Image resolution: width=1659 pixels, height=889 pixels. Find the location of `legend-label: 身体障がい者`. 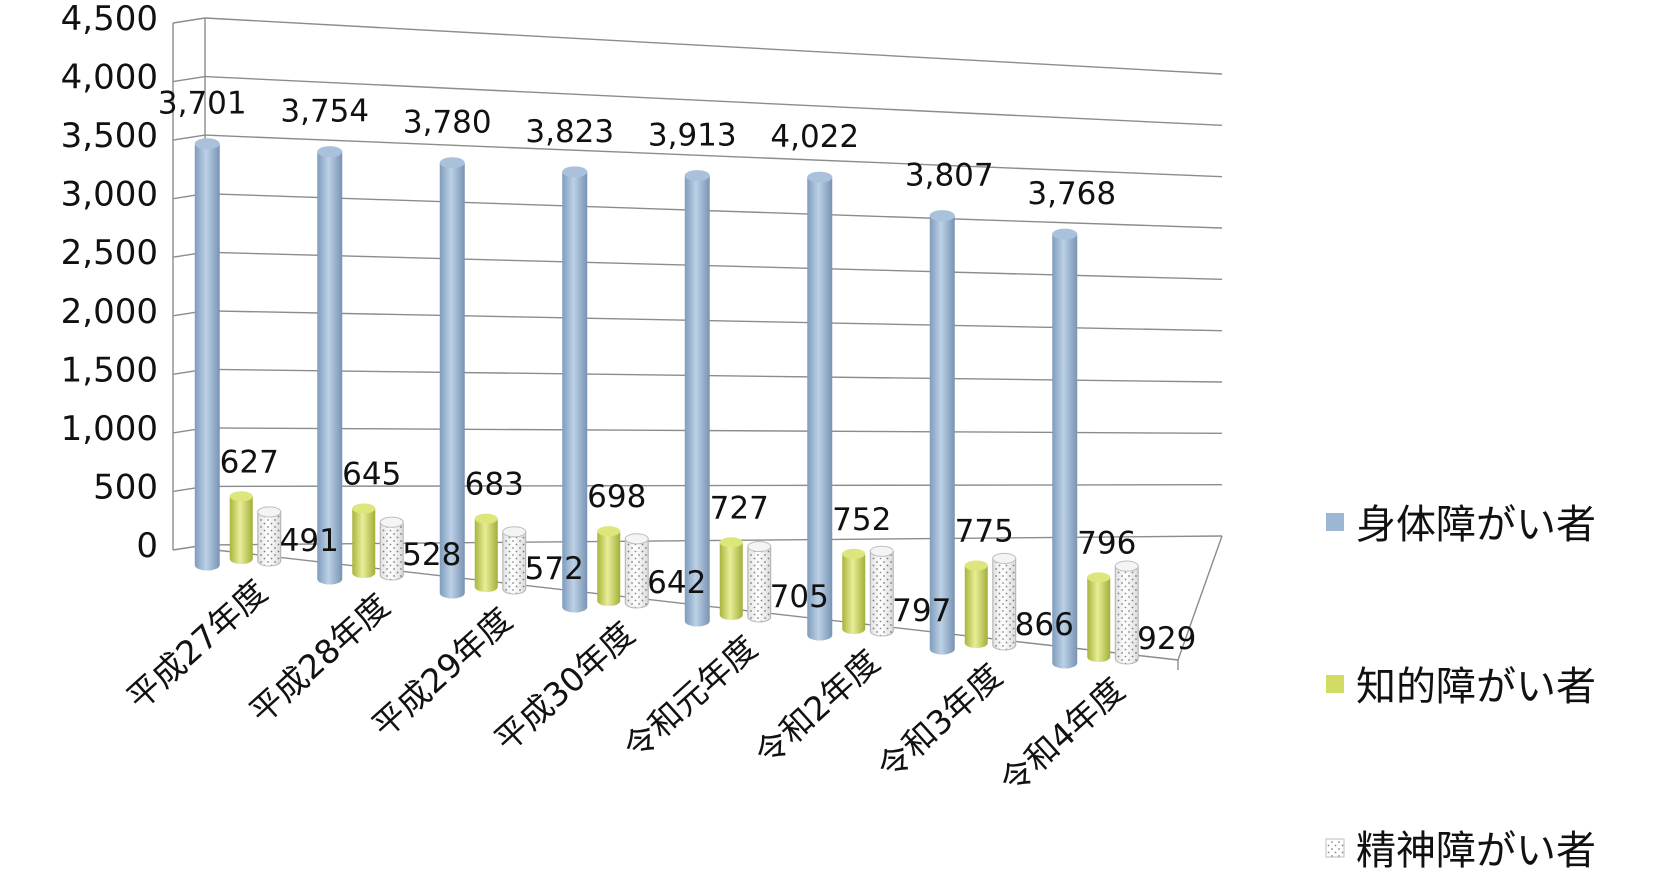

legend-label: 身体障がい者 is located at coordinates (1476, 525).